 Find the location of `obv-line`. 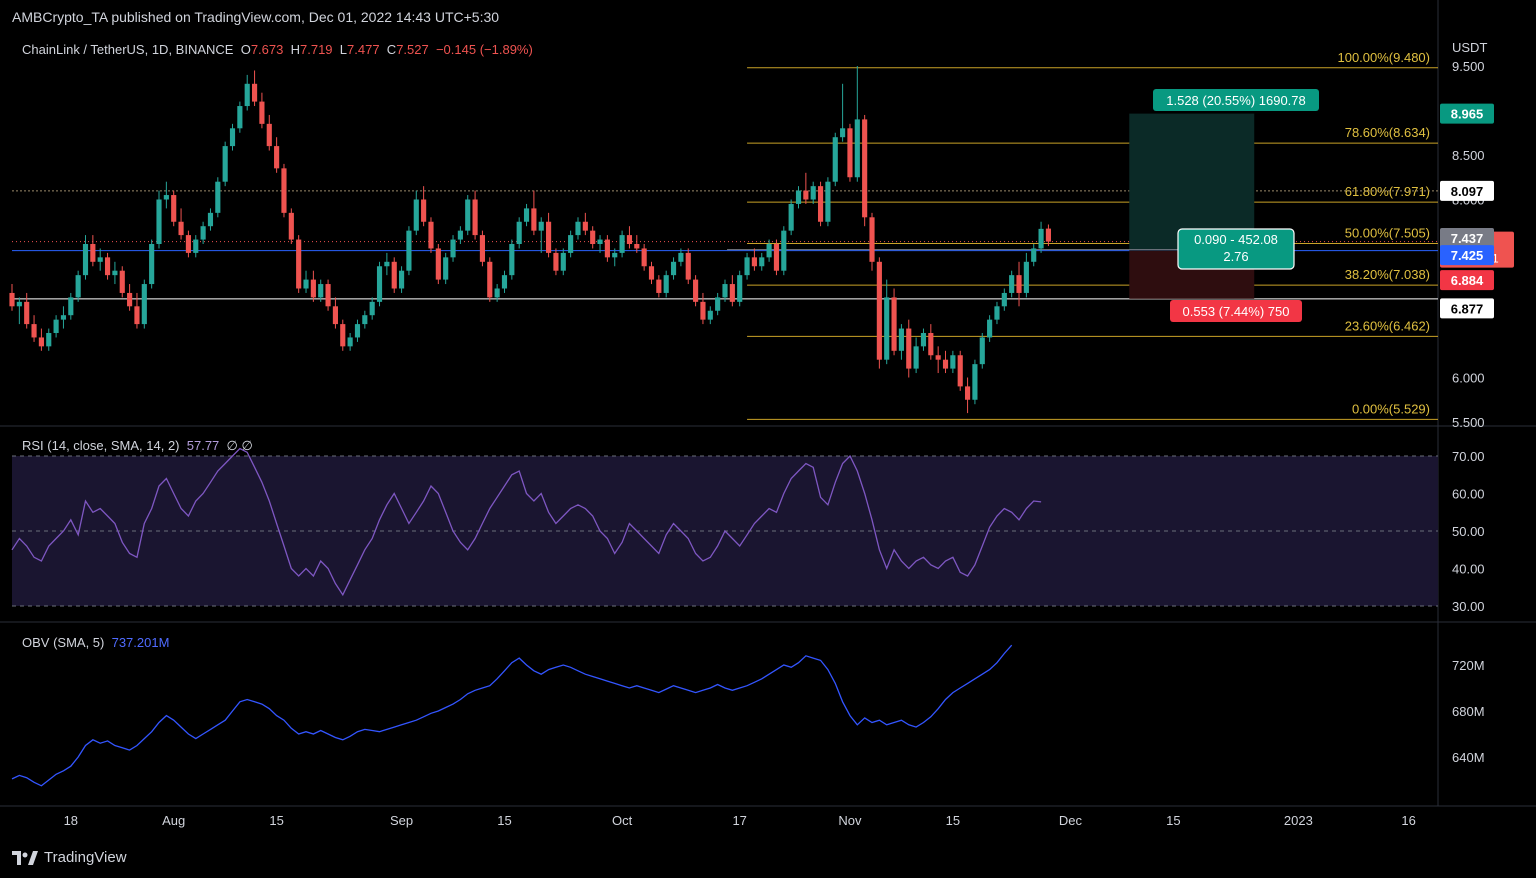

obv-line is located at coordinates (512, 715).